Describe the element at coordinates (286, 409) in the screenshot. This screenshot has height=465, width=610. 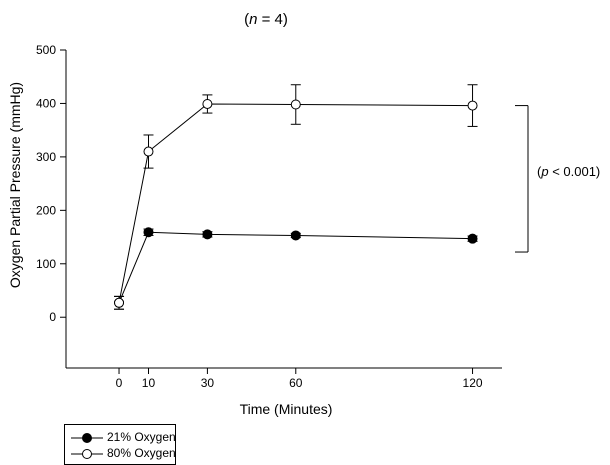
I see `x-axis-title: Time (Minutes)` at that location.